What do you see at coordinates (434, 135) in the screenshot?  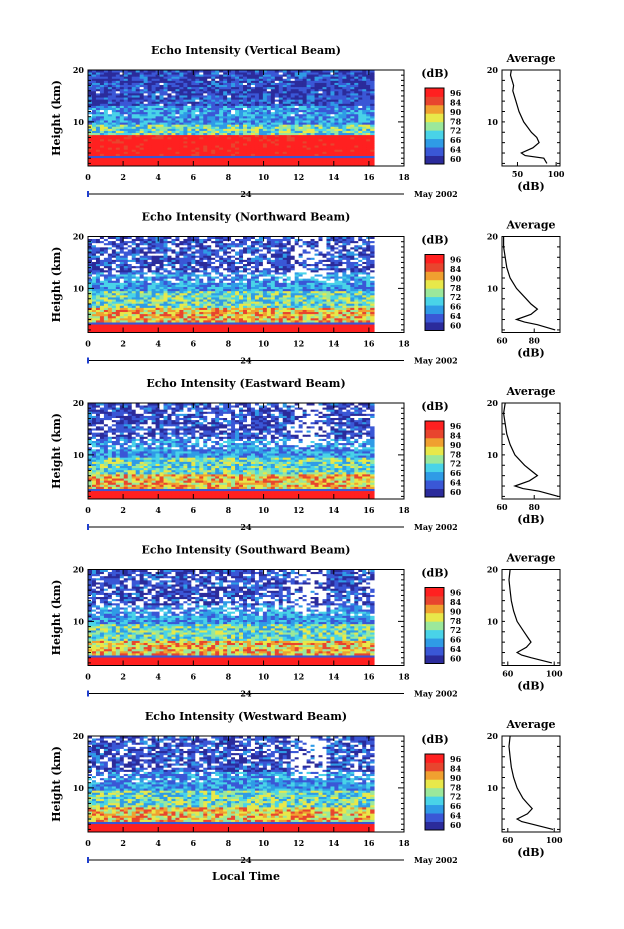 I see `colorbar-swatch` at bounding box center [434, 135].